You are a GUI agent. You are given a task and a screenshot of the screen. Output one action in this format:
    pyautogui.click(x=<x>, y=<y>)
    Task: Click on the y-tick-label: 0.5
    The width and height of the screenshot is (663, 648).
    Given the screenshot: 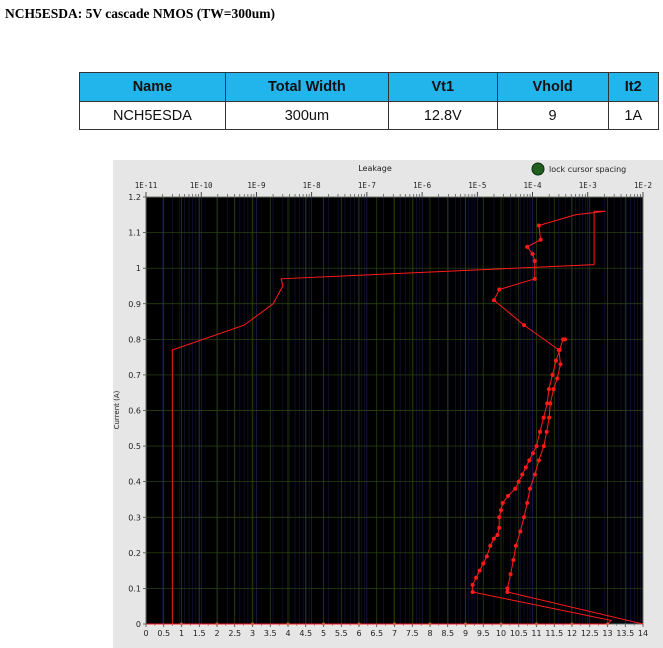 What is the action you would take?
    pyautogui.click(x=134, y=446)
    